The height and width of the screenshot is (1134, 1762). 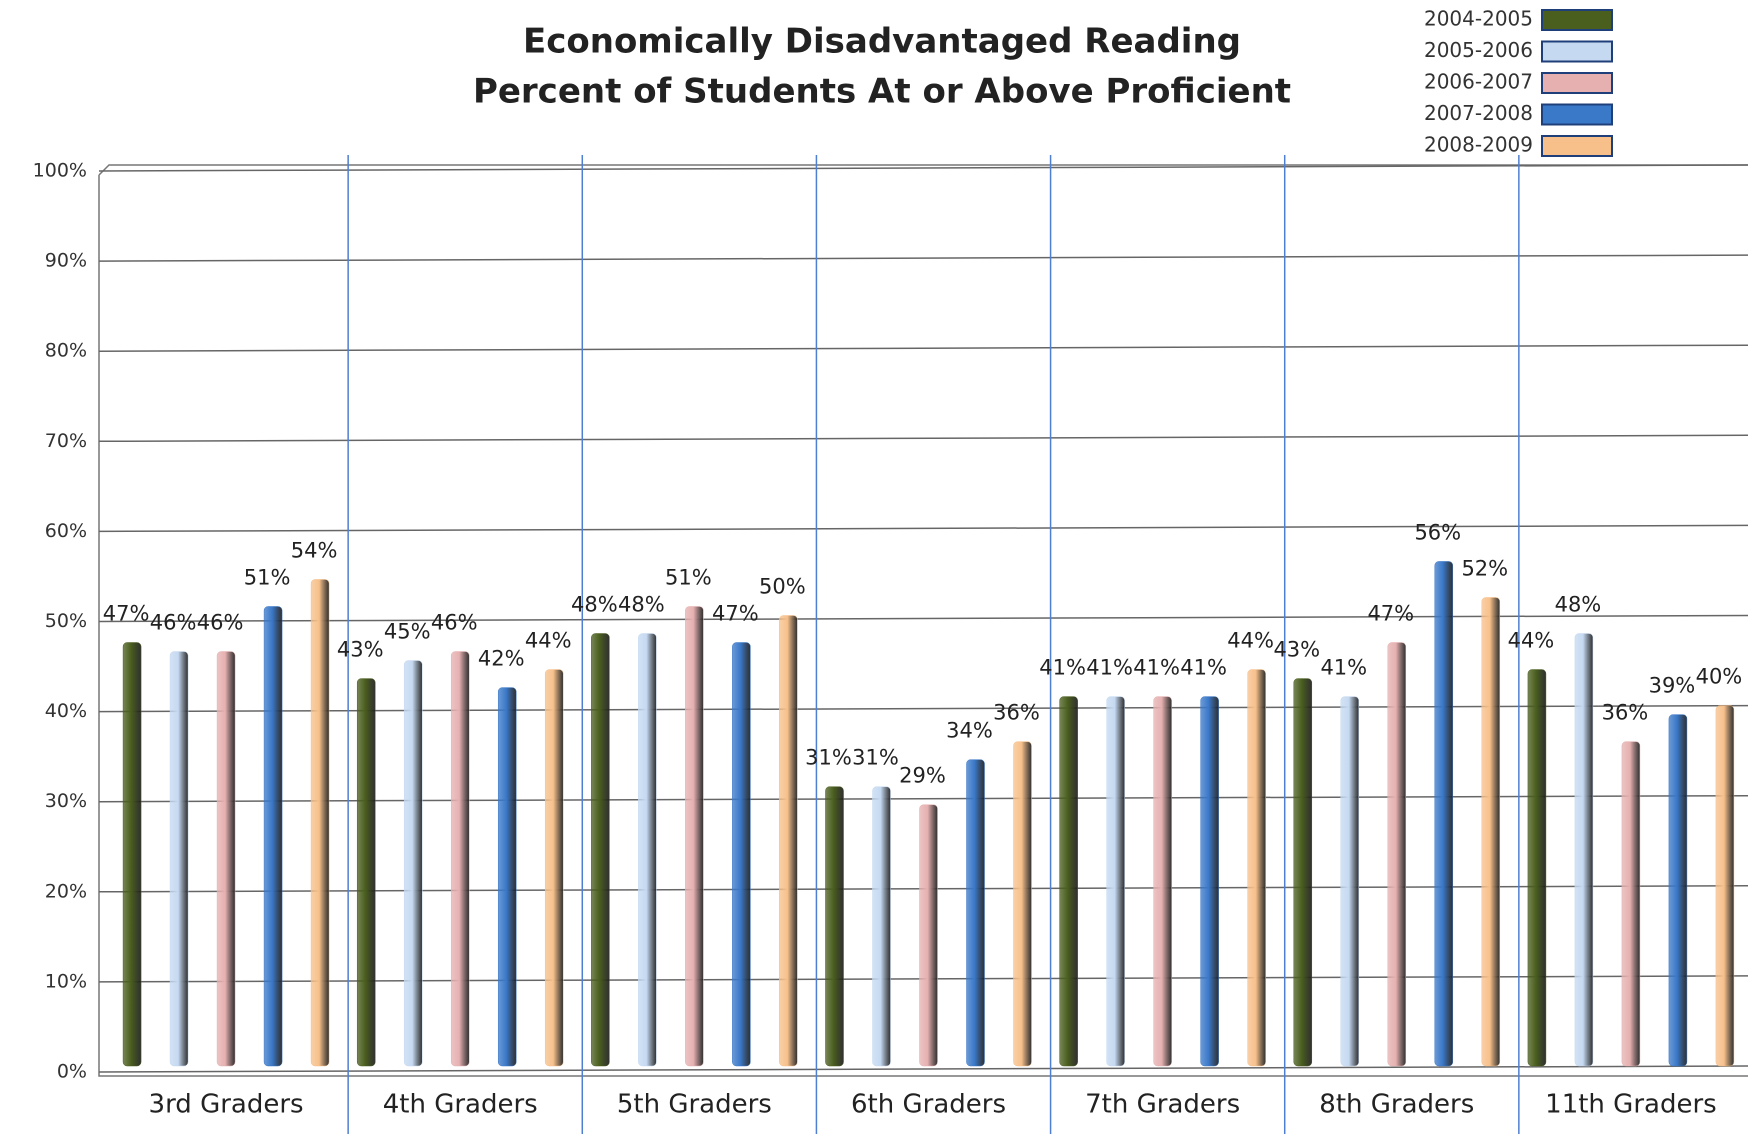 I want to click on value-label: 29%, so click(x=922, y=776).